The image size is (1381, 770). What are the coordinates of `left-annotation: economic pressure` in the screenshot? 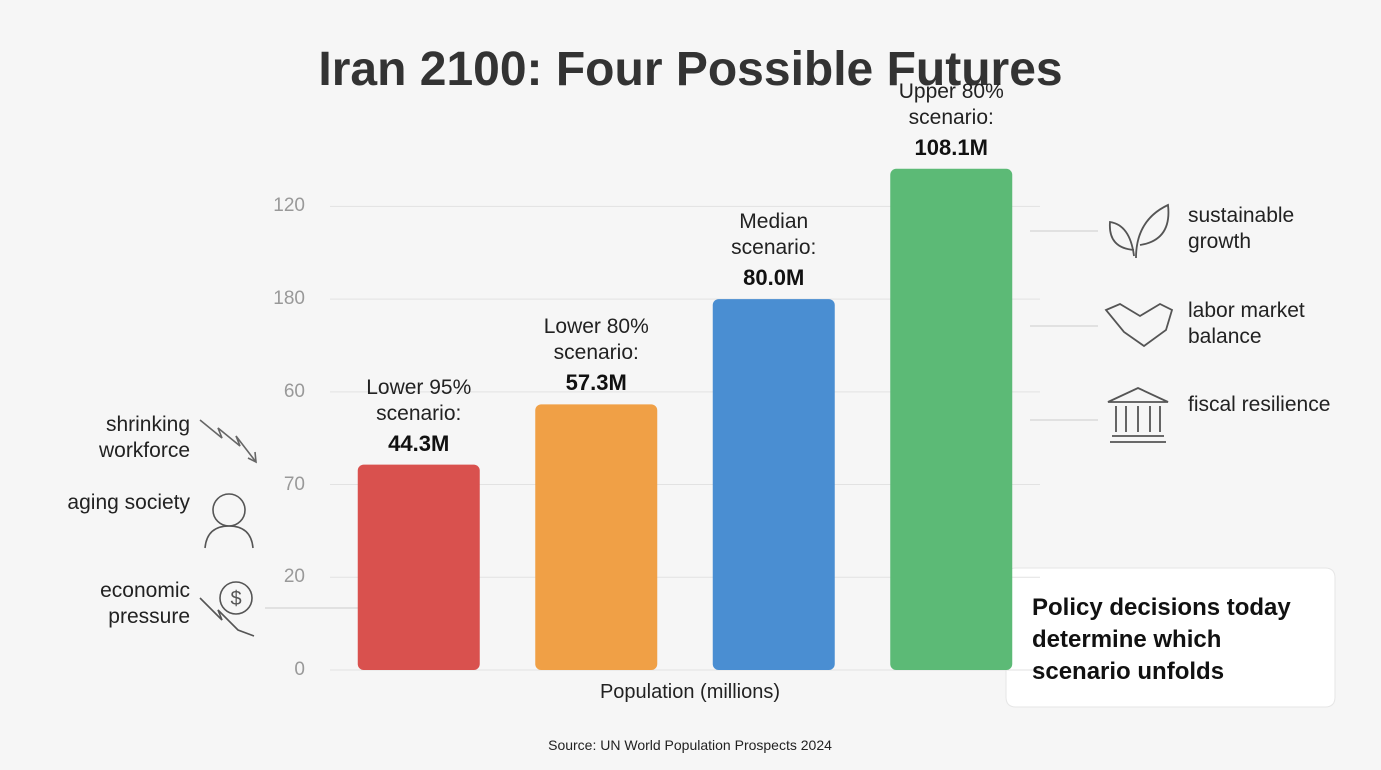 It's located at (145, 603).